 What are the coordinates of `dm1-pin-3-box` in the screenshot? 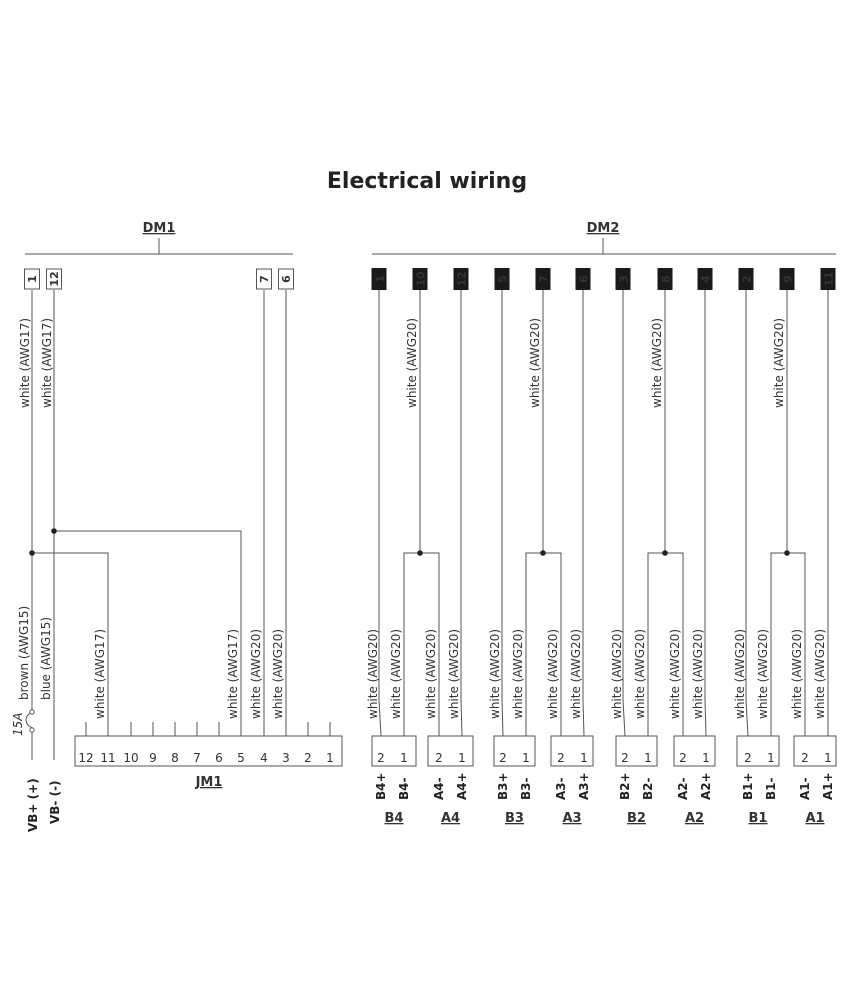 It's located at (264, 279).